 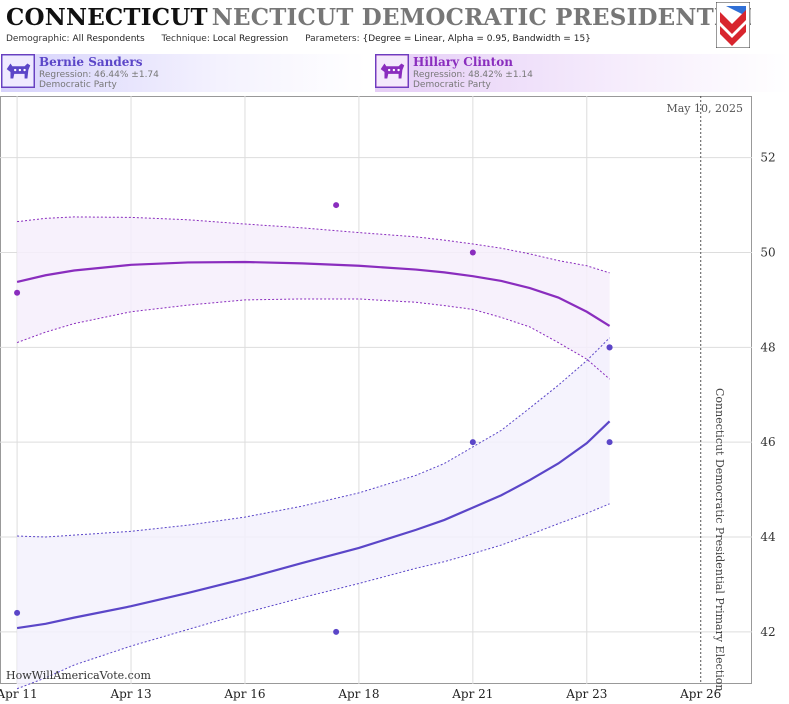 I want to click on x-tick-label: Apr 11, so click(x=19, y=694).